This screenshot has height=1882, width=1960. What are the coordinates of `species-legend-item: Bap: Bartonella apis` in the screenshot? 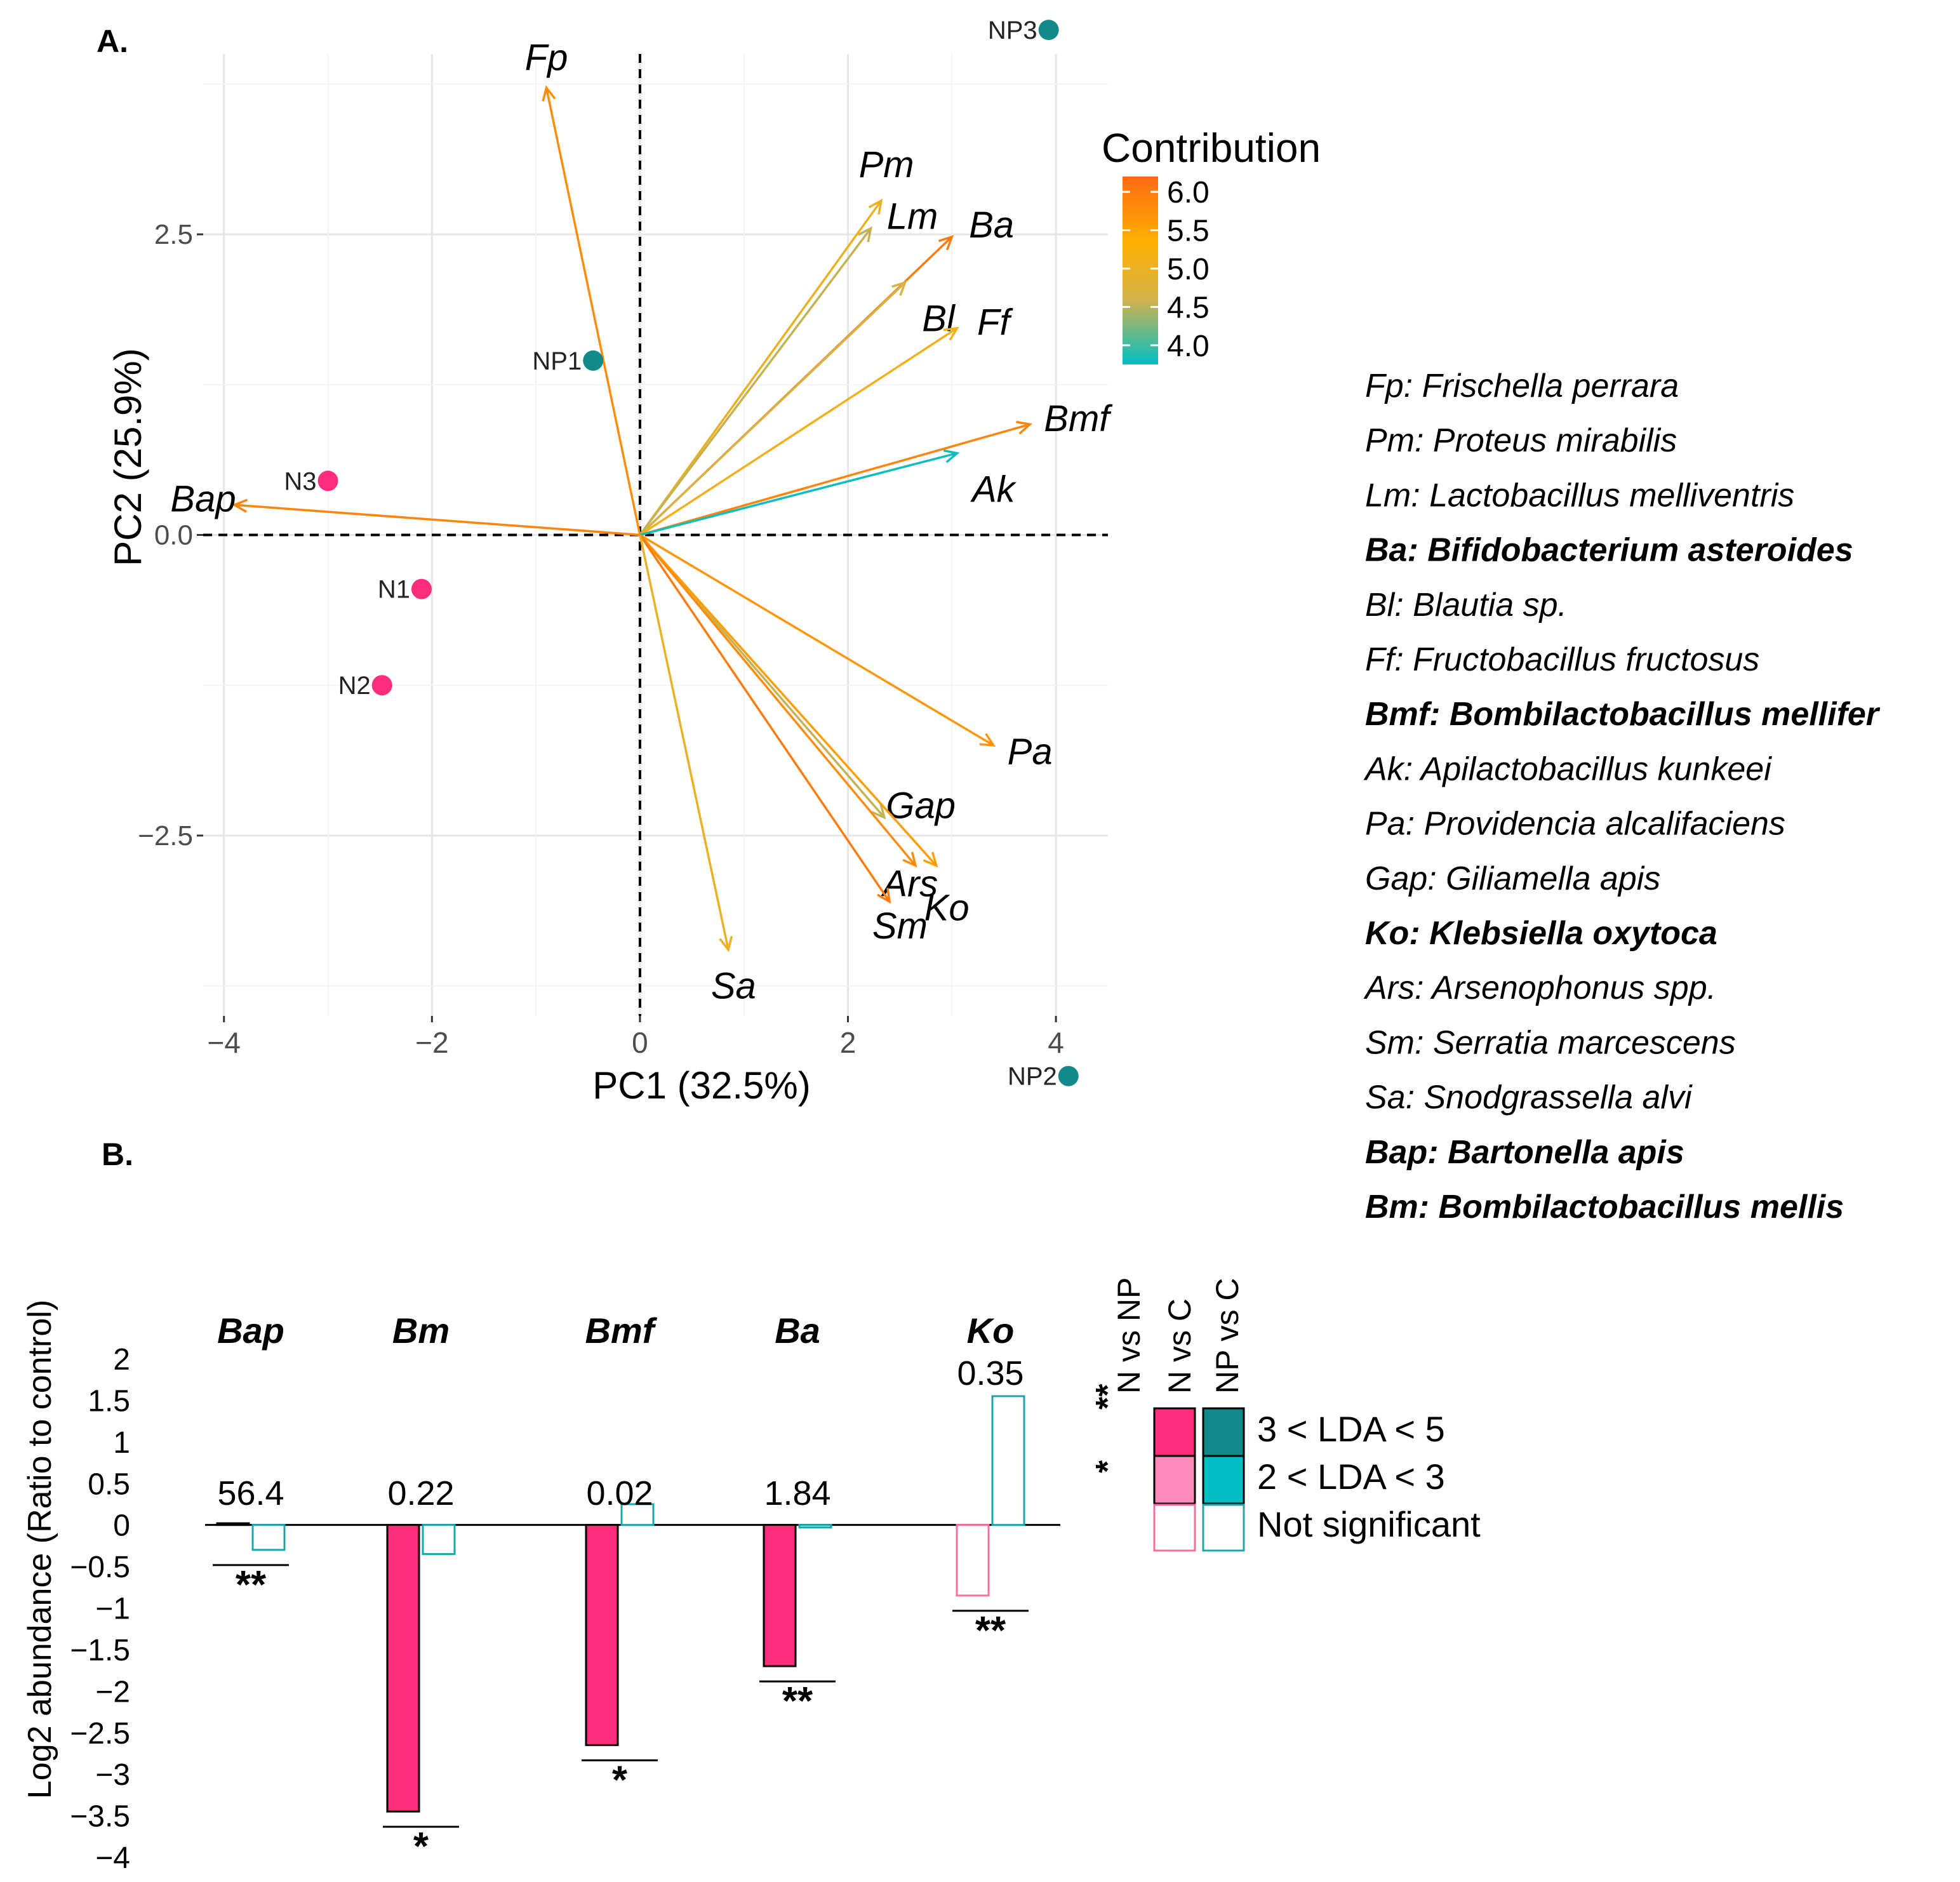 It's located at (1524, 1152).